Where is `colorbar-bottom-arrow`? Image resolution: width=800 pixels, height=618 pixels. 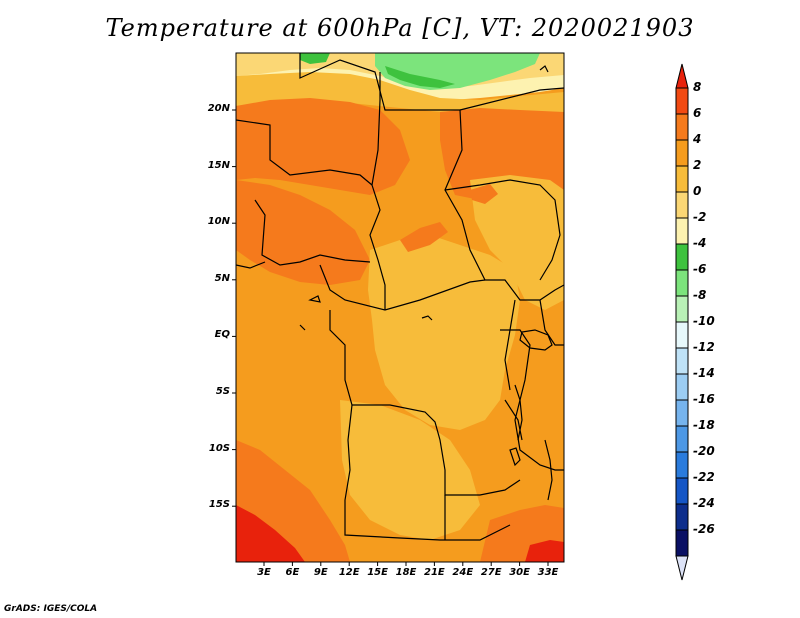 colorbar-bottom-arrow is located at coordinates (682, 568).